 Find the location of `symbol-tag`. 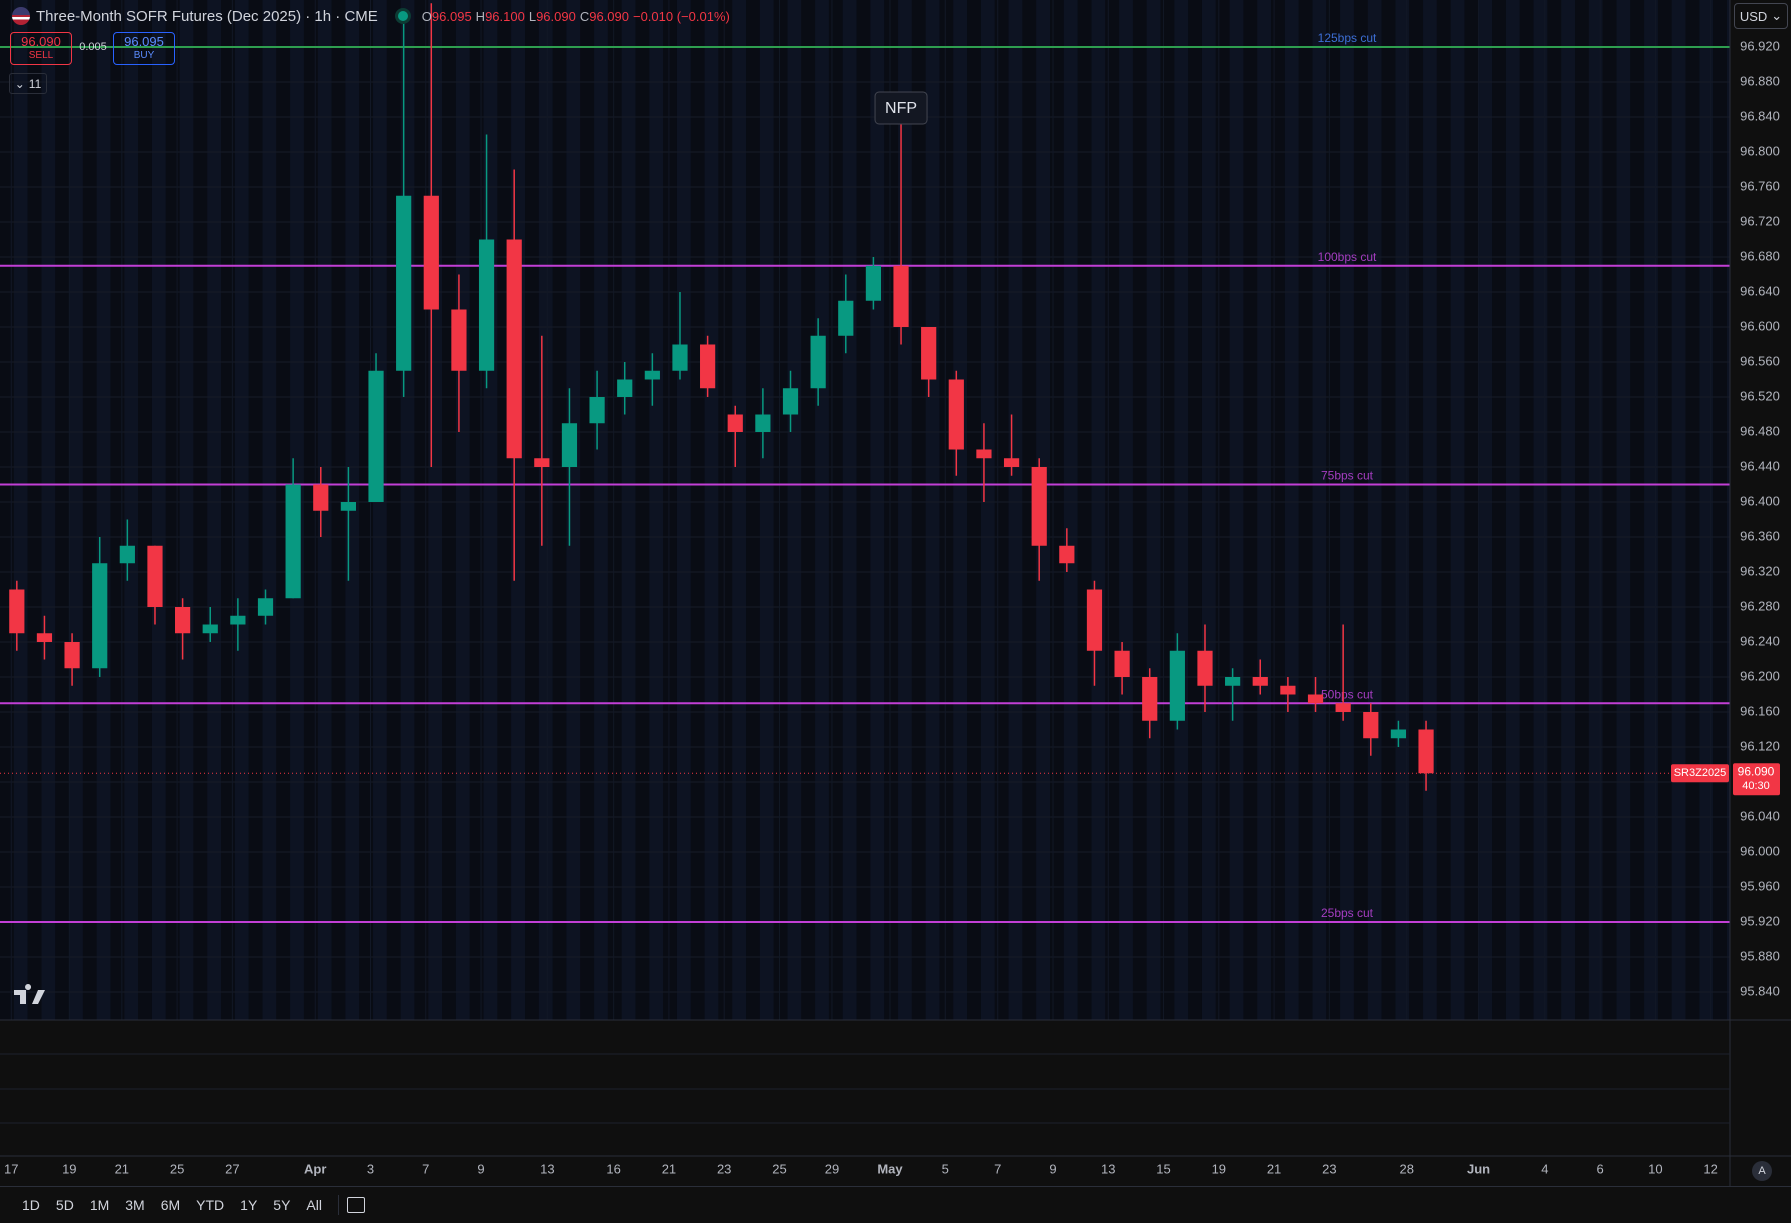

symbol-tag is located at coordinates (1700, 773).